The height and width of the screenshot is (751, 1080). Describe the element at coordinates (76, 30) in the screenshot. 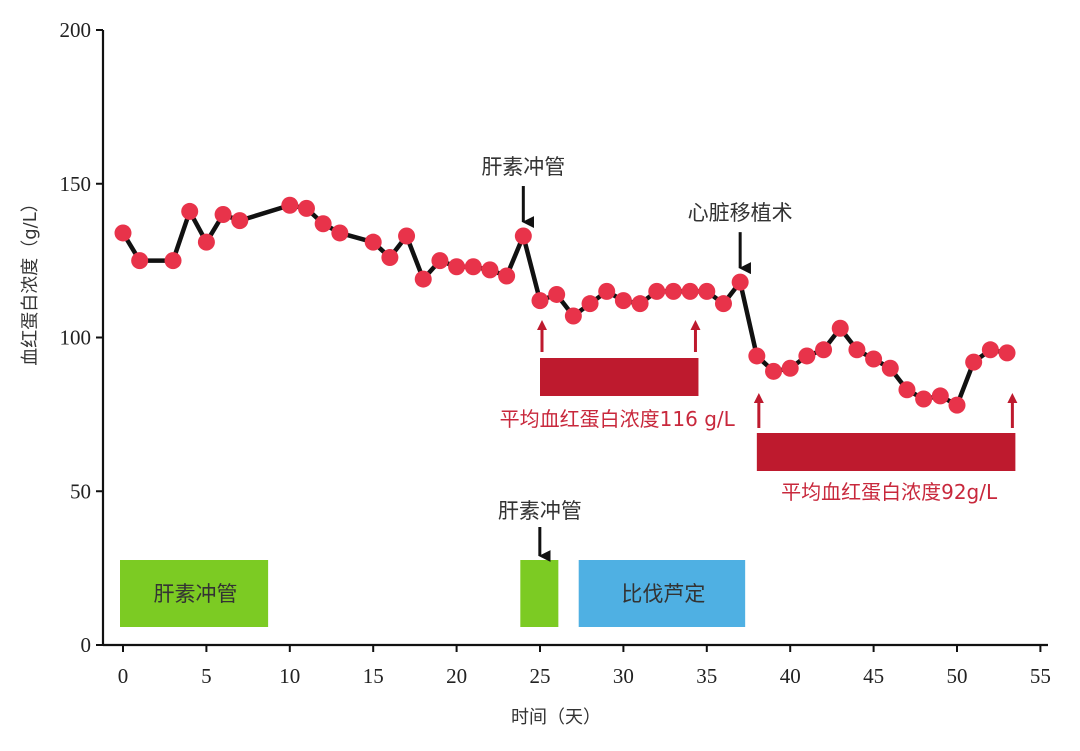

I see `y-tick-label: 200` at that location.